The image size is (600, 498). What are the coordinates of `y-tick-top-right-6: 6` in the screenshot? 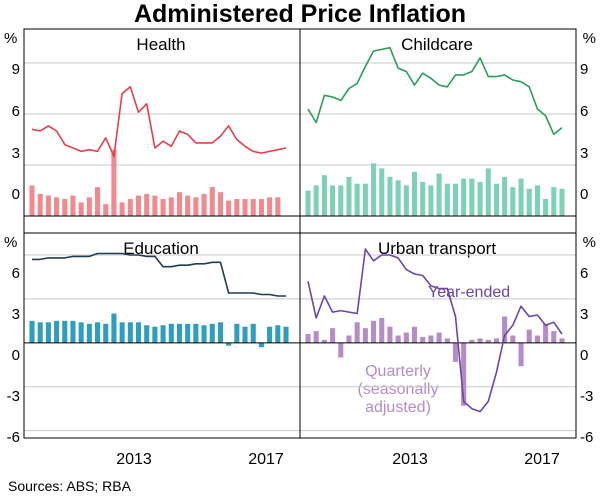 It's located at (584, 111).